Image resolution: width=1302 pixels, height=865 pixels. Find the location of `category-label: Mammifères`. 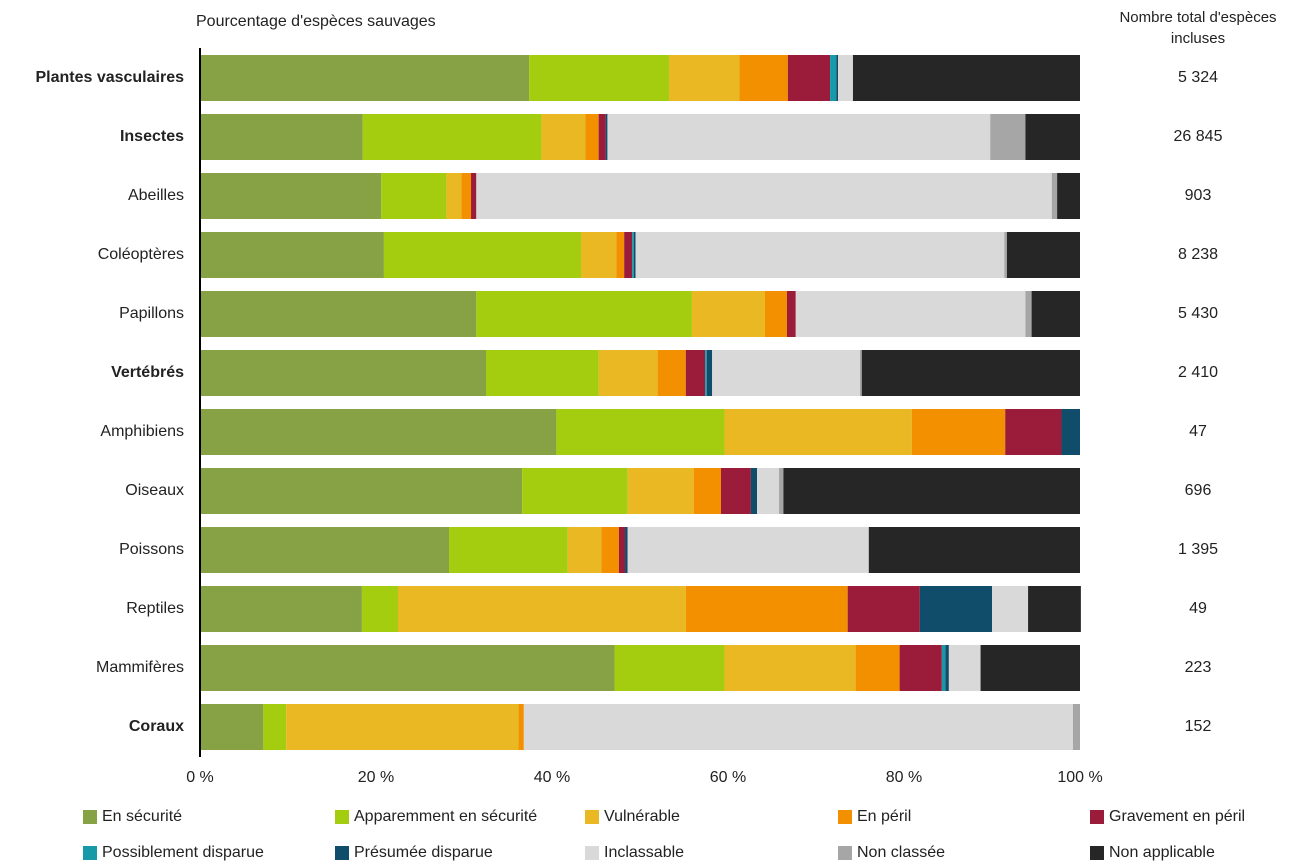

category-label: Mammifères is located at coordinates (140, 667).